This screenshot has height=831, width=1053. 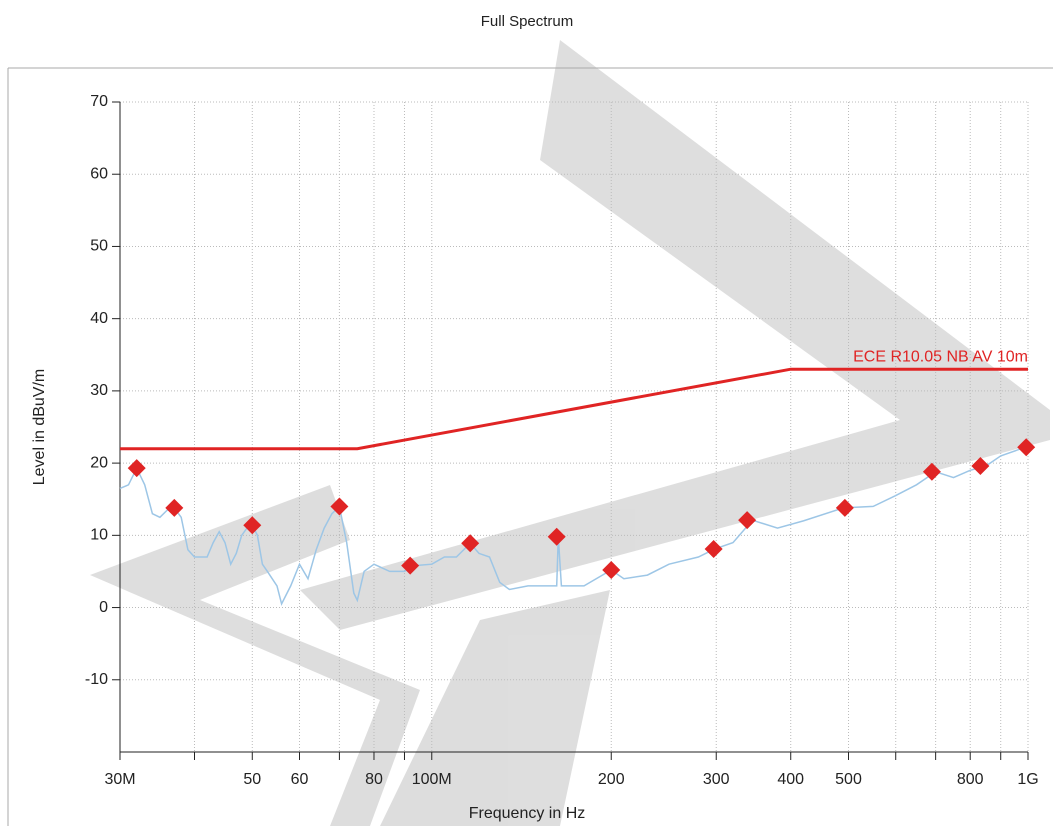 I want to click on x-tick-label: 300, so click(x=716, y=779).